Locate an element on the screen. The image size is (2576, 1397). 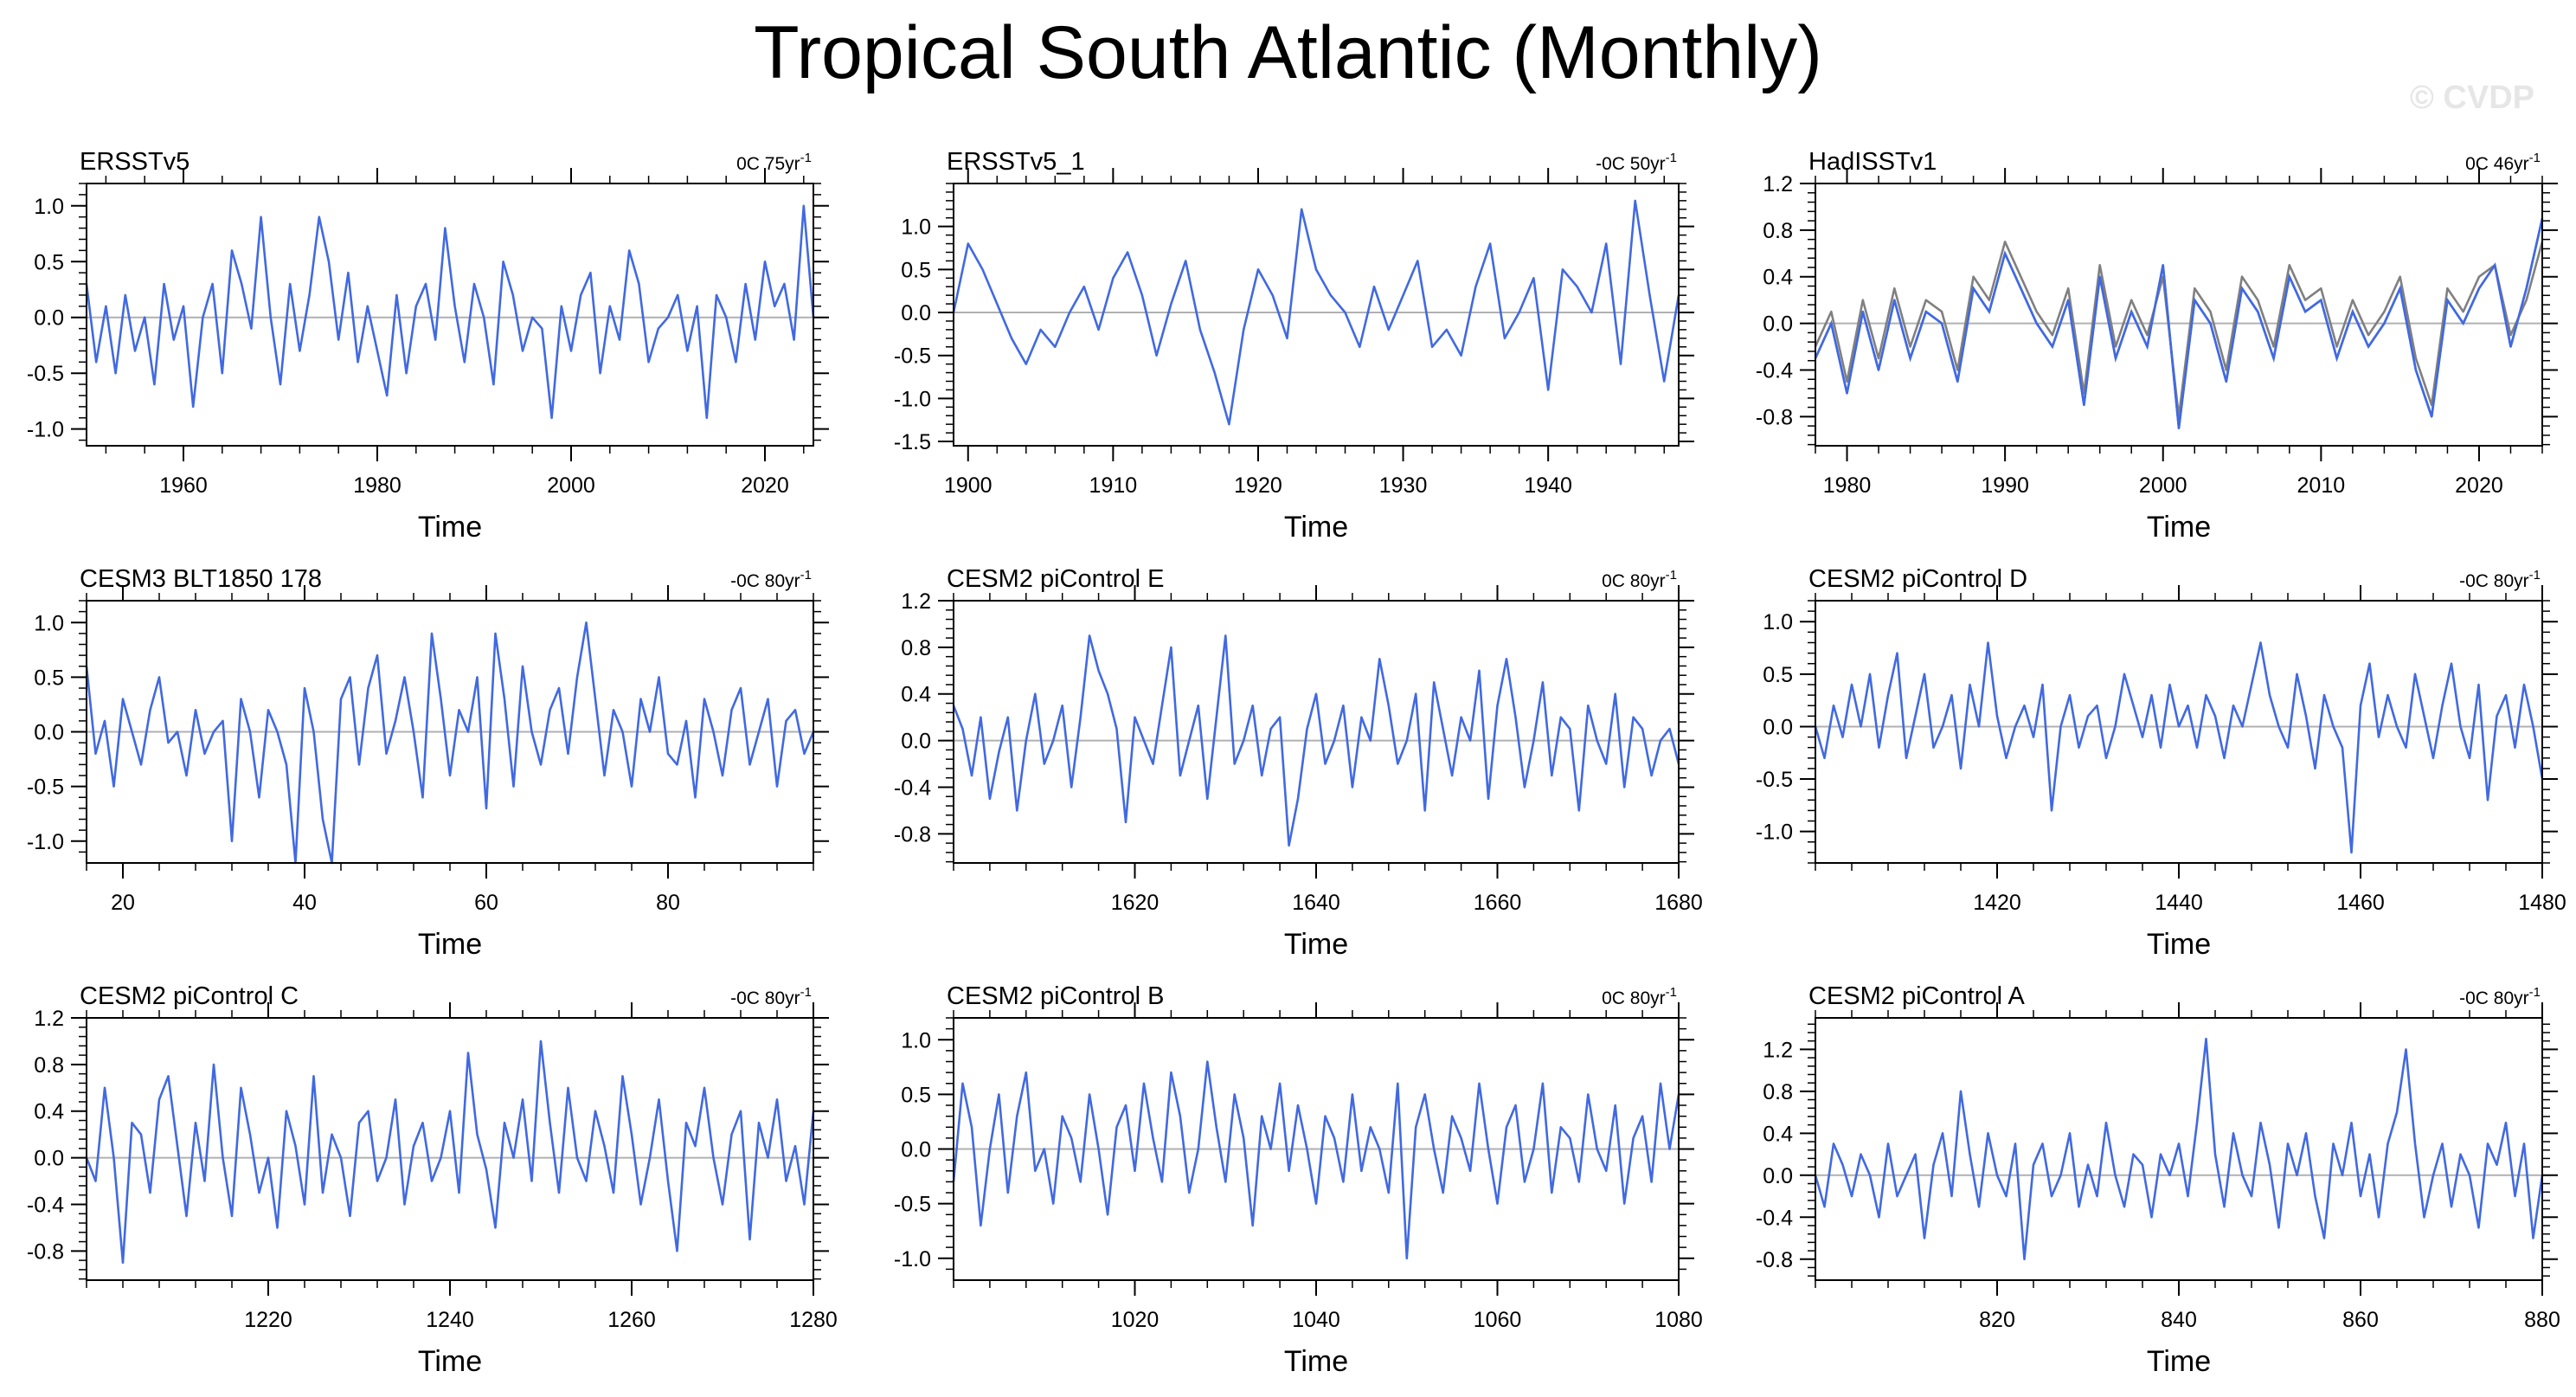
chart-main-title: Tropical South Atlantic (Monthly) is located at coordinates (1288, 52).